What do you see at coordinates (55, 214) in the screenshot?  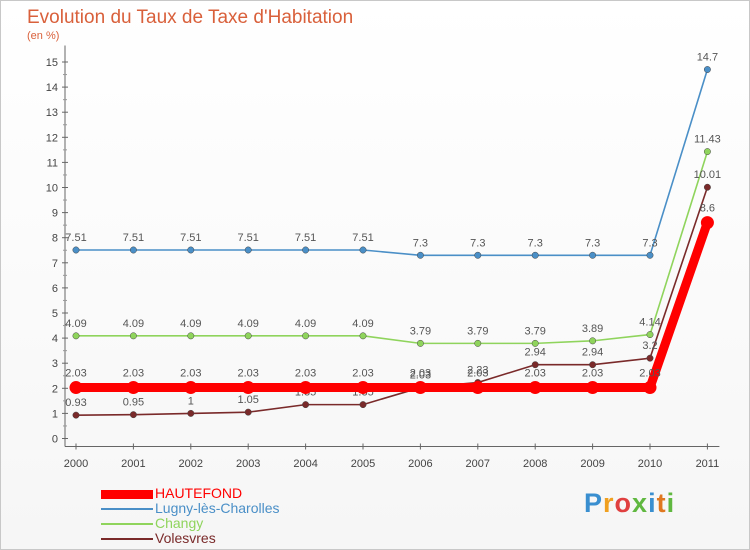 I see `y-tick-label: 9` at bounding box center [55, 214].